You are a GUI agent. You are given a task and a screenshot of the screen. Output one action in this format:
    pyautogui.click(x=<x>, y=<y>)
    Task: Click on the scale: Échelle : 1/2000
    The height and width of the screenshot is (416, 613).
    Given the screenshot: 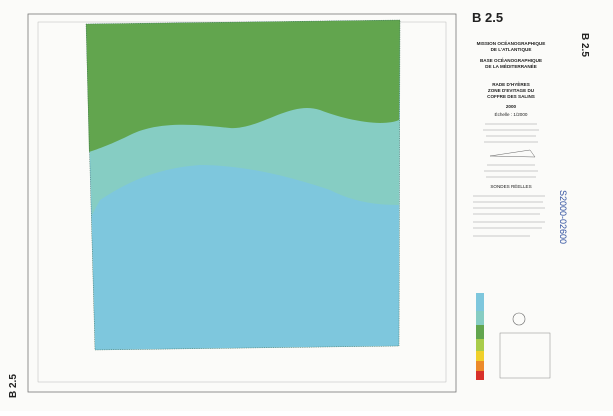 What is the action you would take?
    pyautogui.click(x=511, y=114)
    